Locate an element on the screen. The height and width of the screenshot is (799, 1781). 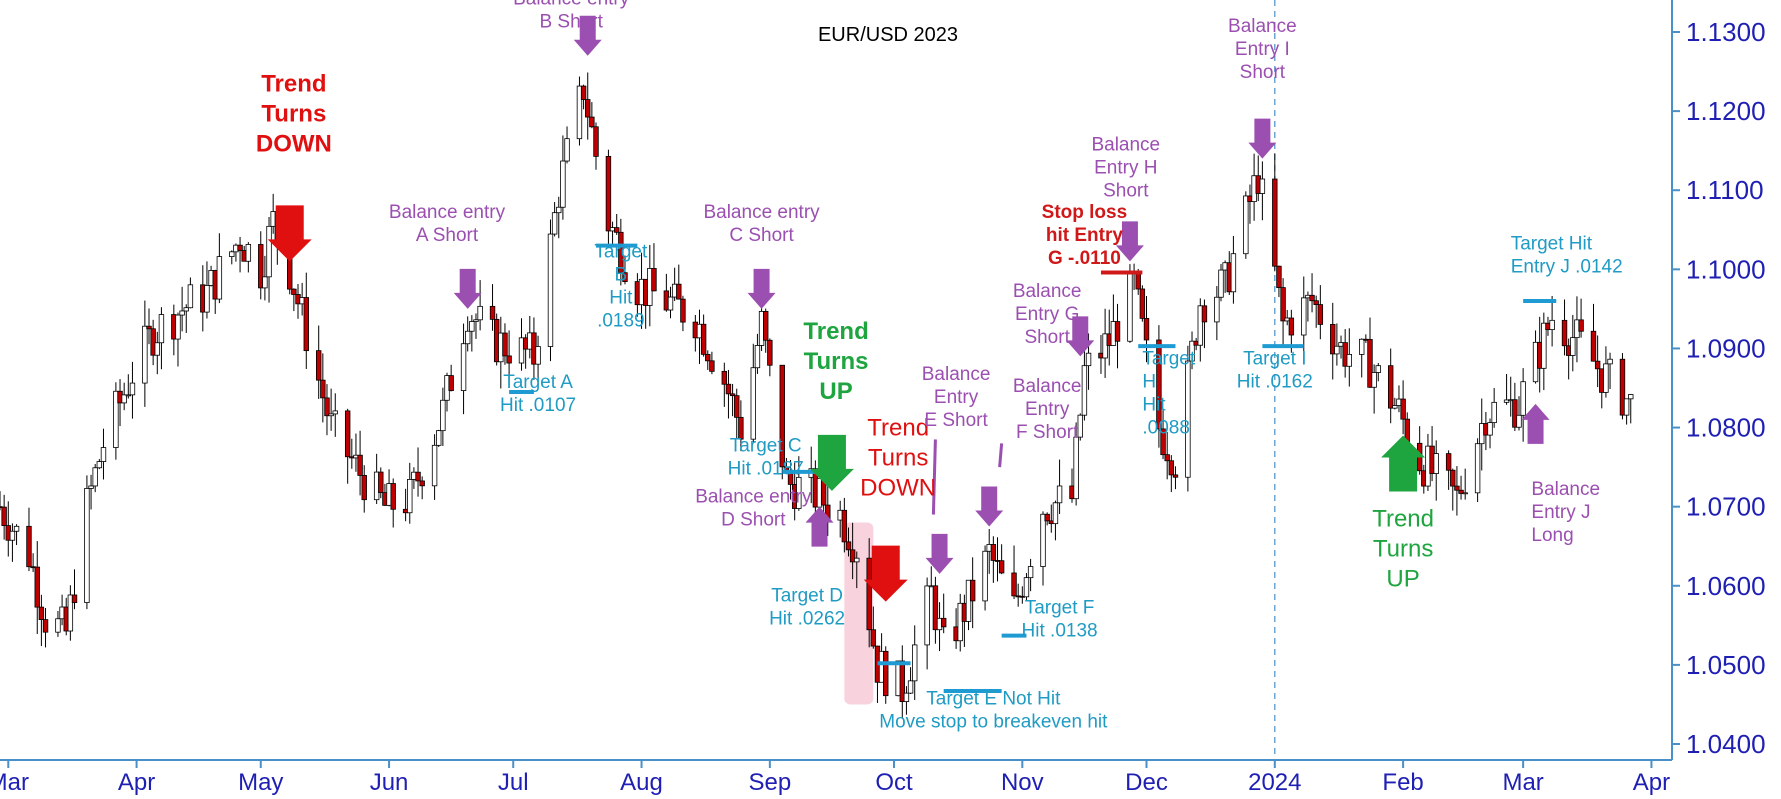
annotation-line: C Short is located at coordinates (761, 235).